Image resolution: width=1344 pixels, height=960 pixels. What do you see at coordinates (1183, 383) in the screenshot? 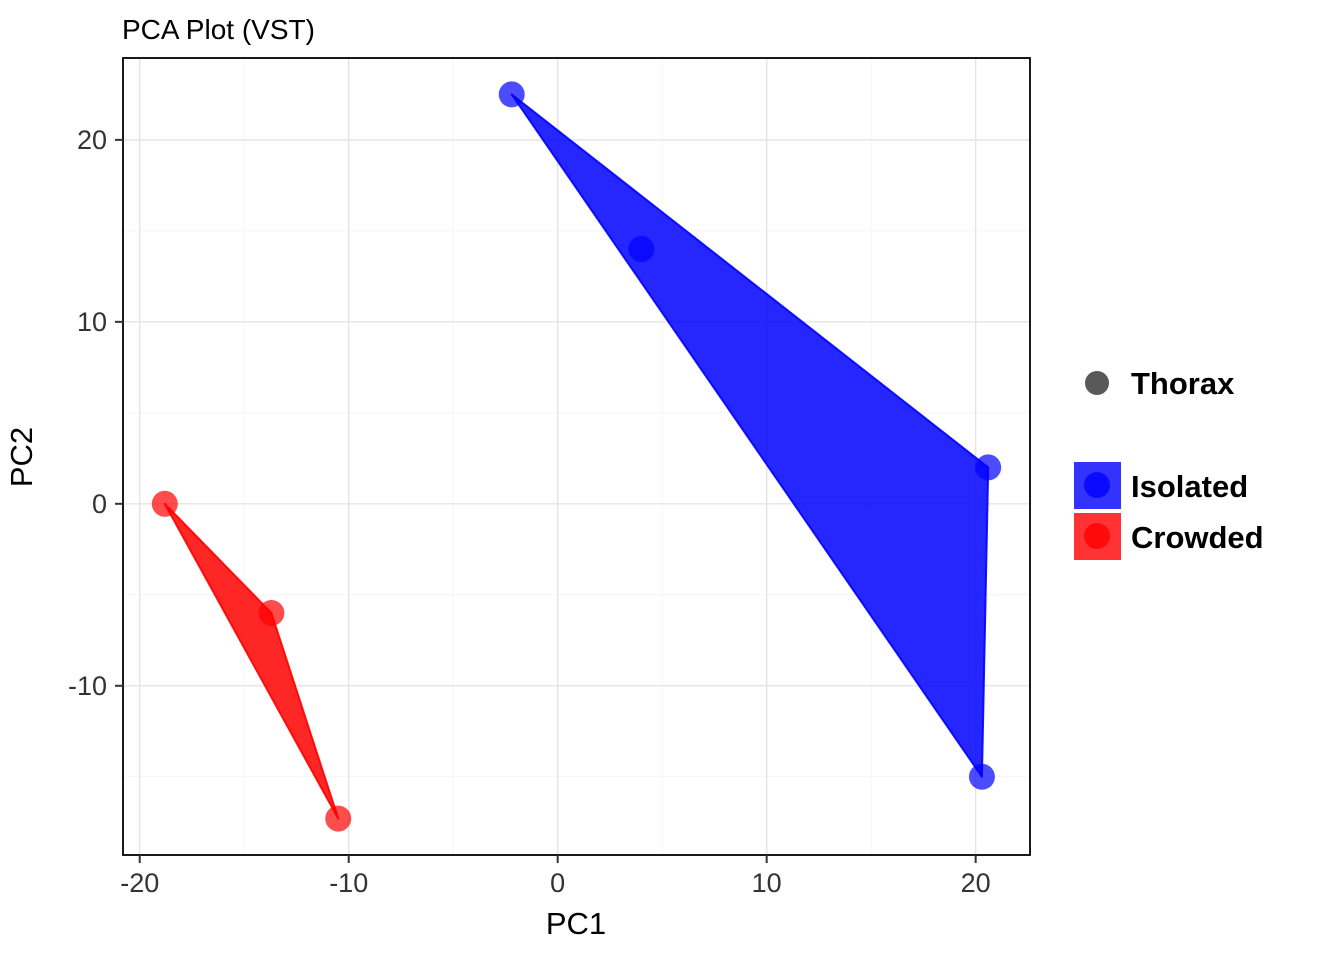
I see `legend-label-thorax: Thorax` at bounding box center [1183, 383].